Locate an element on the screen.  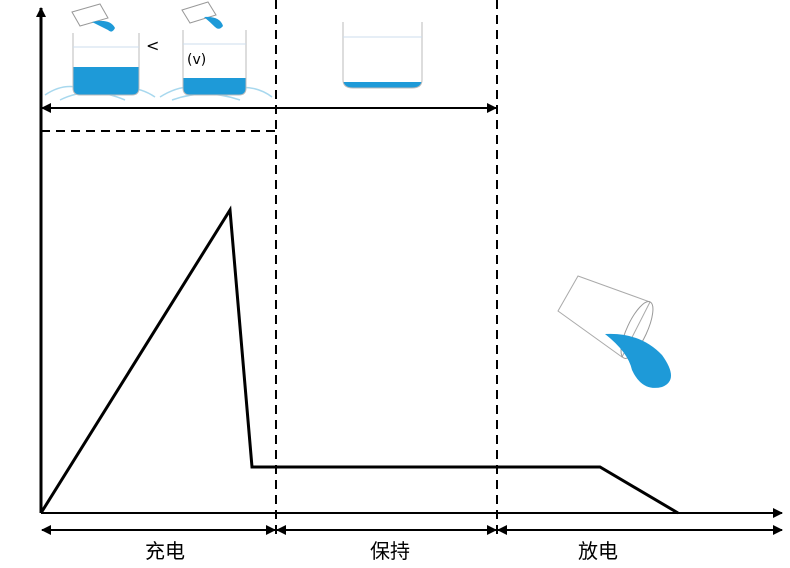
beaker-half-icon is located at coordinates (216, 51).